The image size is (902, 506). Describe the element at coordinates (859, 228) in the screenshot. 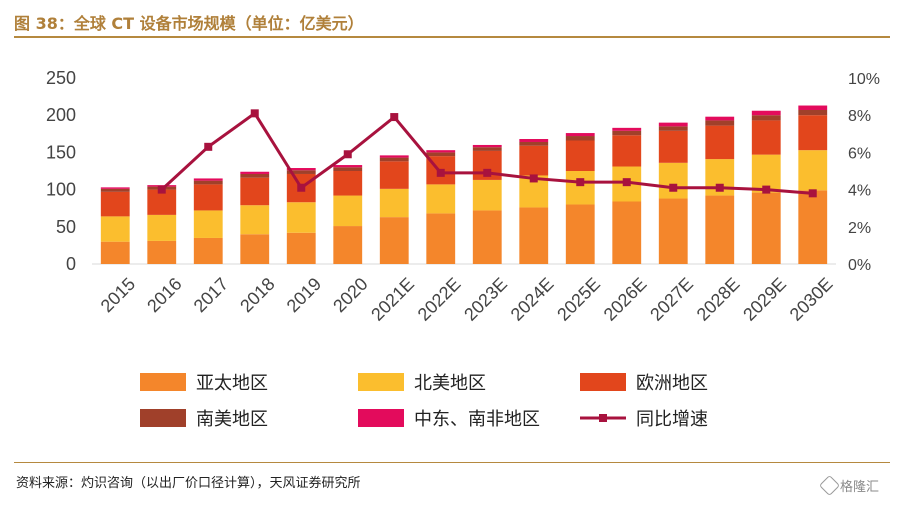

I see `right-tick-label: 2%` at that location.